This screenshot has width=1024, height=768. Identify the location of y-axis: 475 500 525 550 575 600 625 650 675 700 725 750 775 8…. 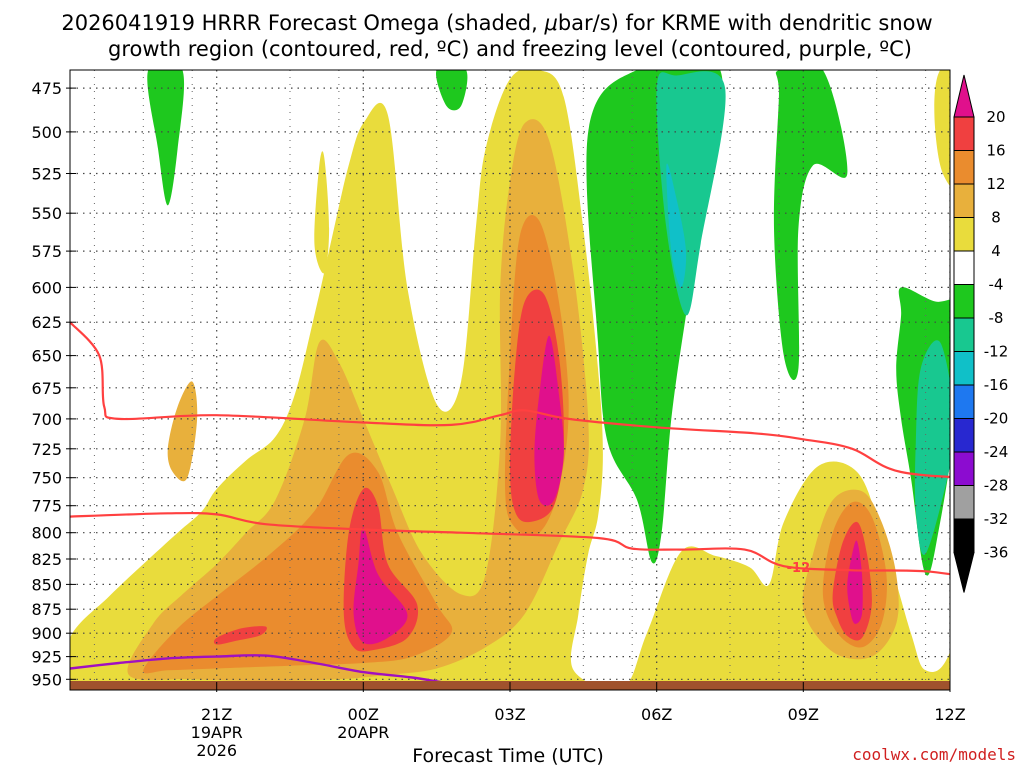
(53, 384).